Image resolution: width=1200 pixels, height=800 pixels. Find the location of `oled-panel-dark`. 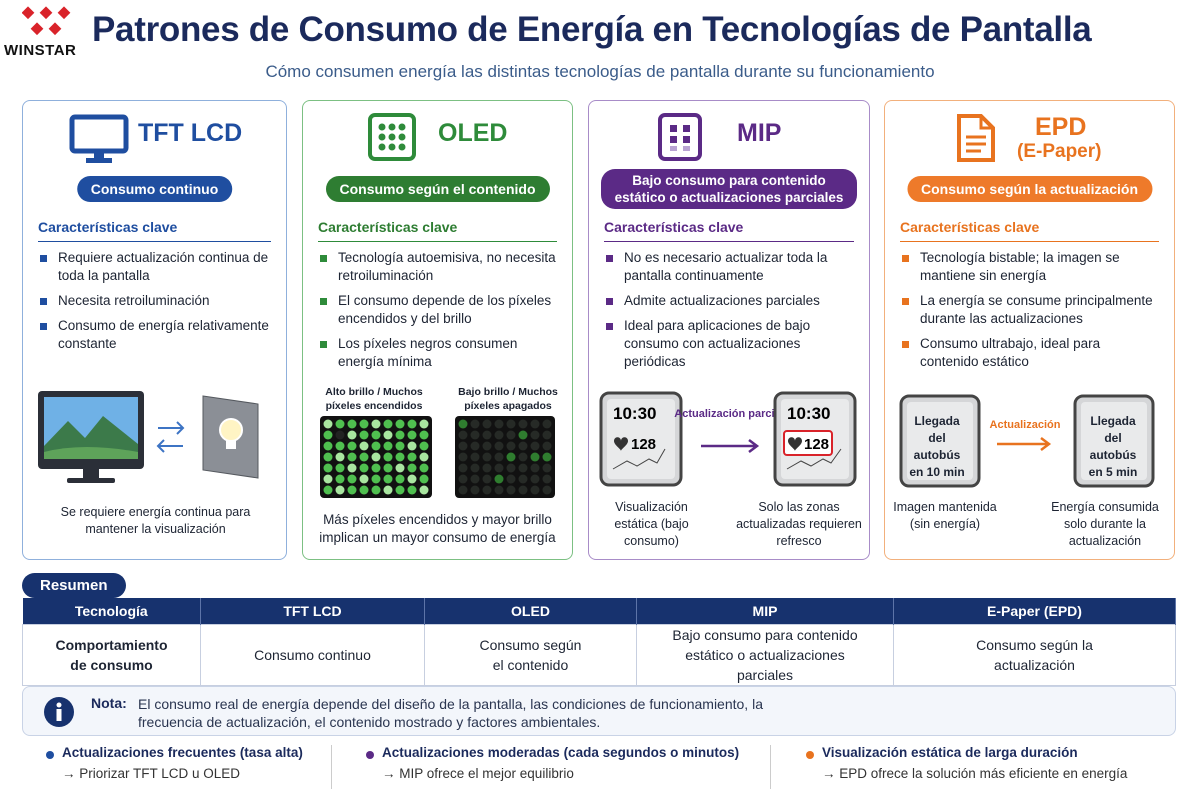

oled-panel-dark is located at coordinates (505, 457).